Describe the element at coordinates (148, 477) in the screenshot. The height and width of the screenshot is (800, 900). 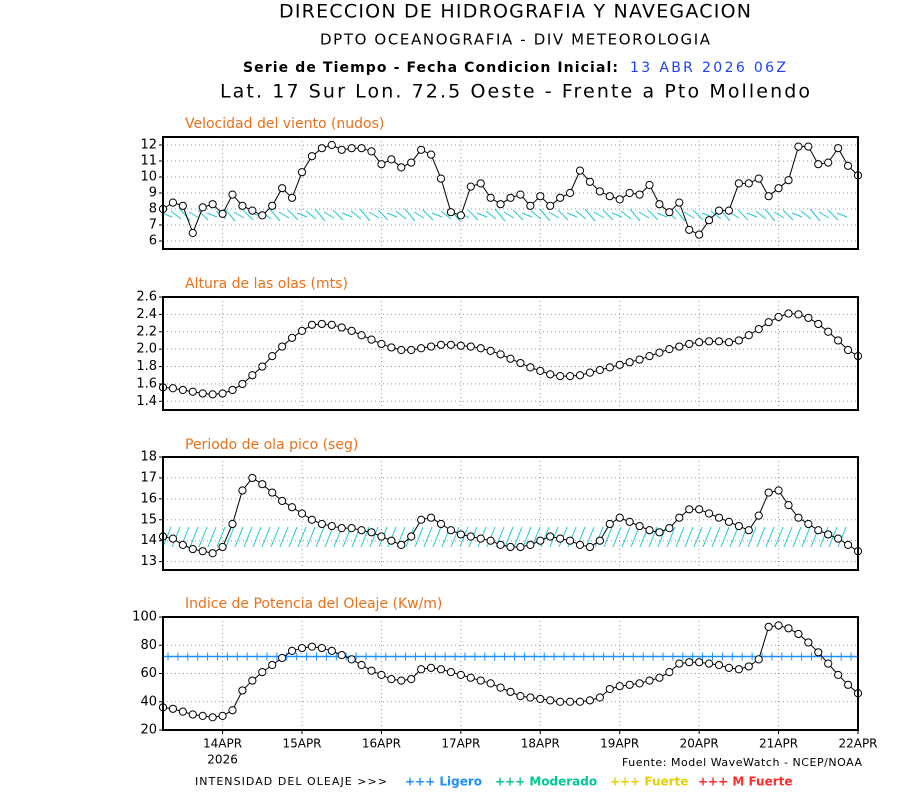
I see `y-tick-label: 17` at that location.